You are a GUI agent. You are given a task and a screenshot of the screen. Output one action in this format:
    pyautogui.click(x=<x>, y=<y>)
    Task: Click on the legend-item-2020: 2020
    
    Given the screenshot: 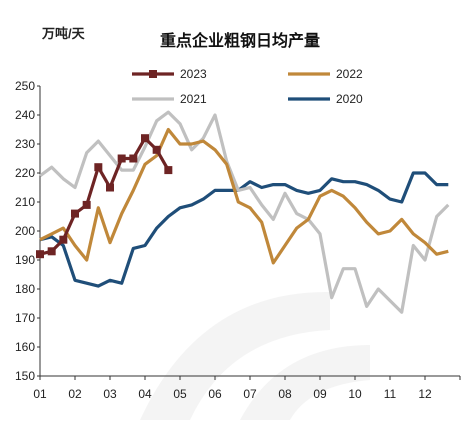 What is the action you would take?
    pyautogui.click(x=325, y=99)
    